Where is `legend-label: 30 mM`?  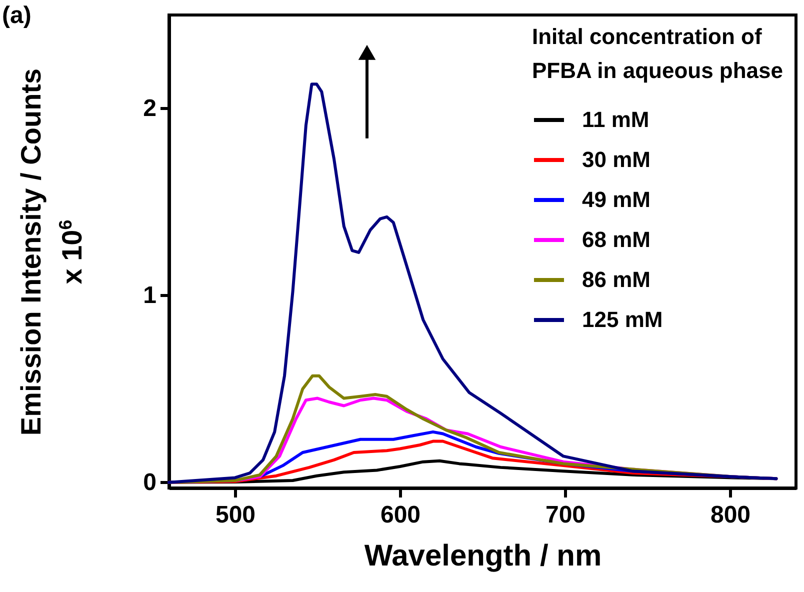
legend-label: 30 mM is located at coordinates (616, 159).